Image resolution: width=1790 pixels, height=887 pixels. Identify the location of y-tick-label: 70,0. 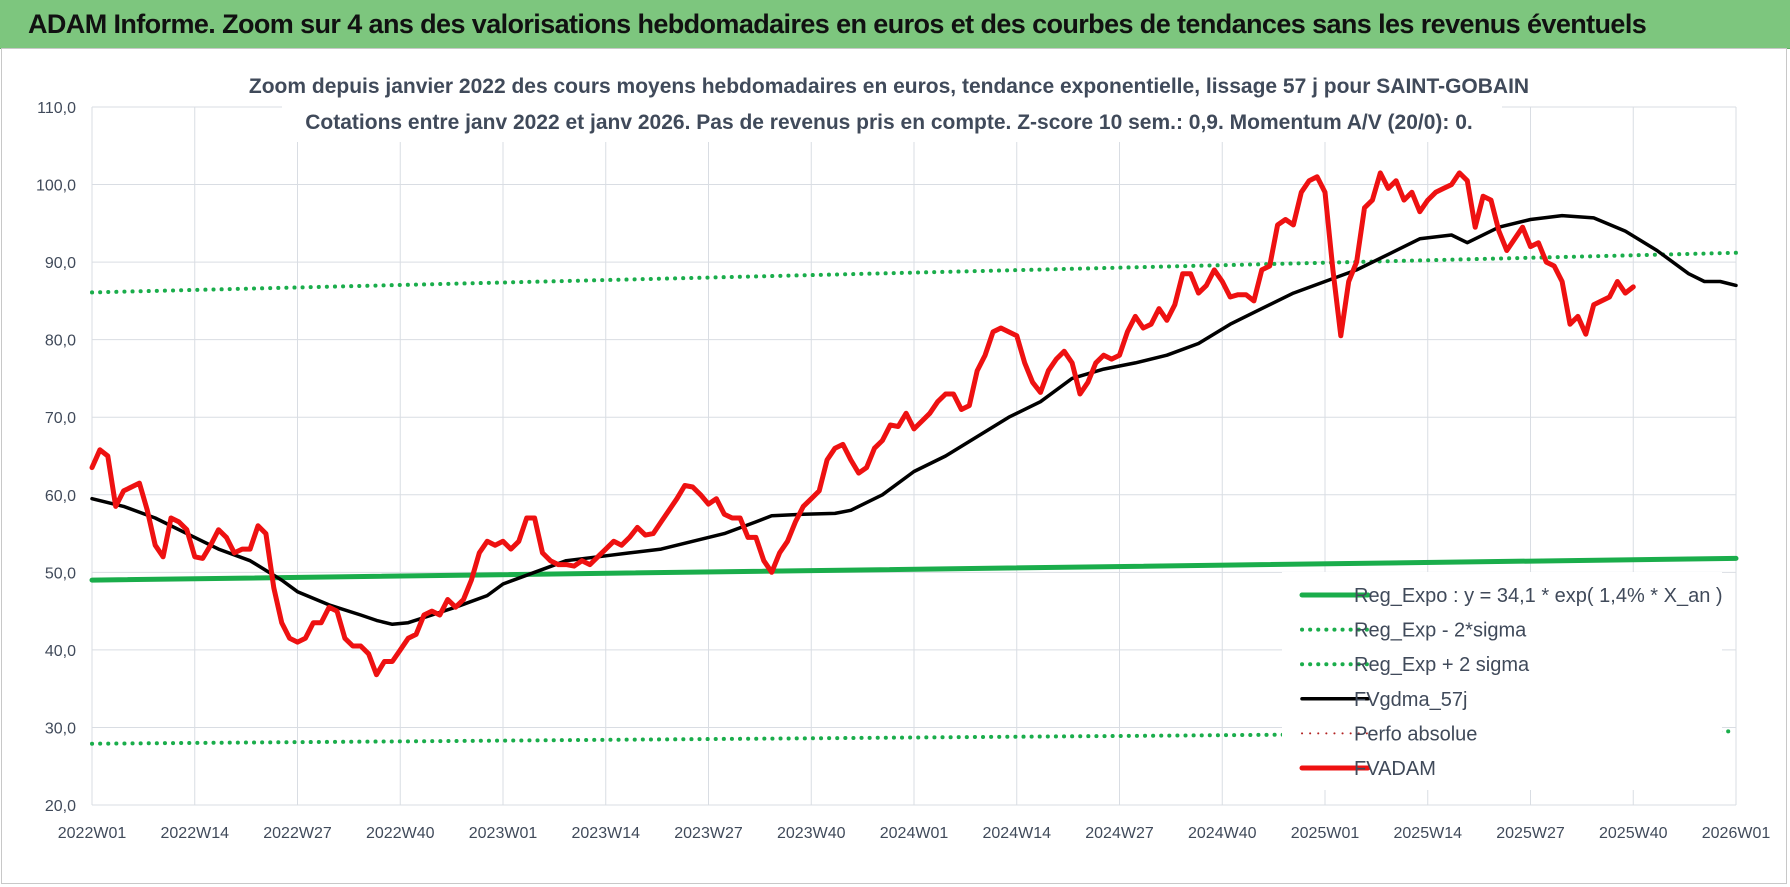
(60, 418).